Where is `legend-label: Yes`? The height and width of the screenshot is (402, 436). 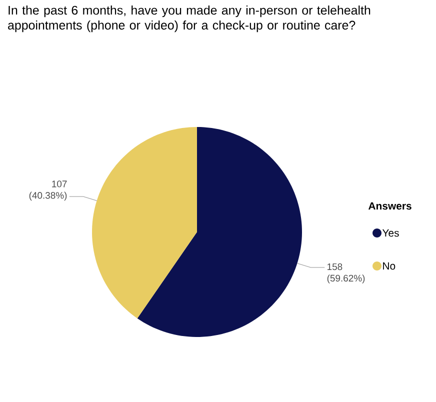
legend-label: Yes is located at coordinates (390, 233).